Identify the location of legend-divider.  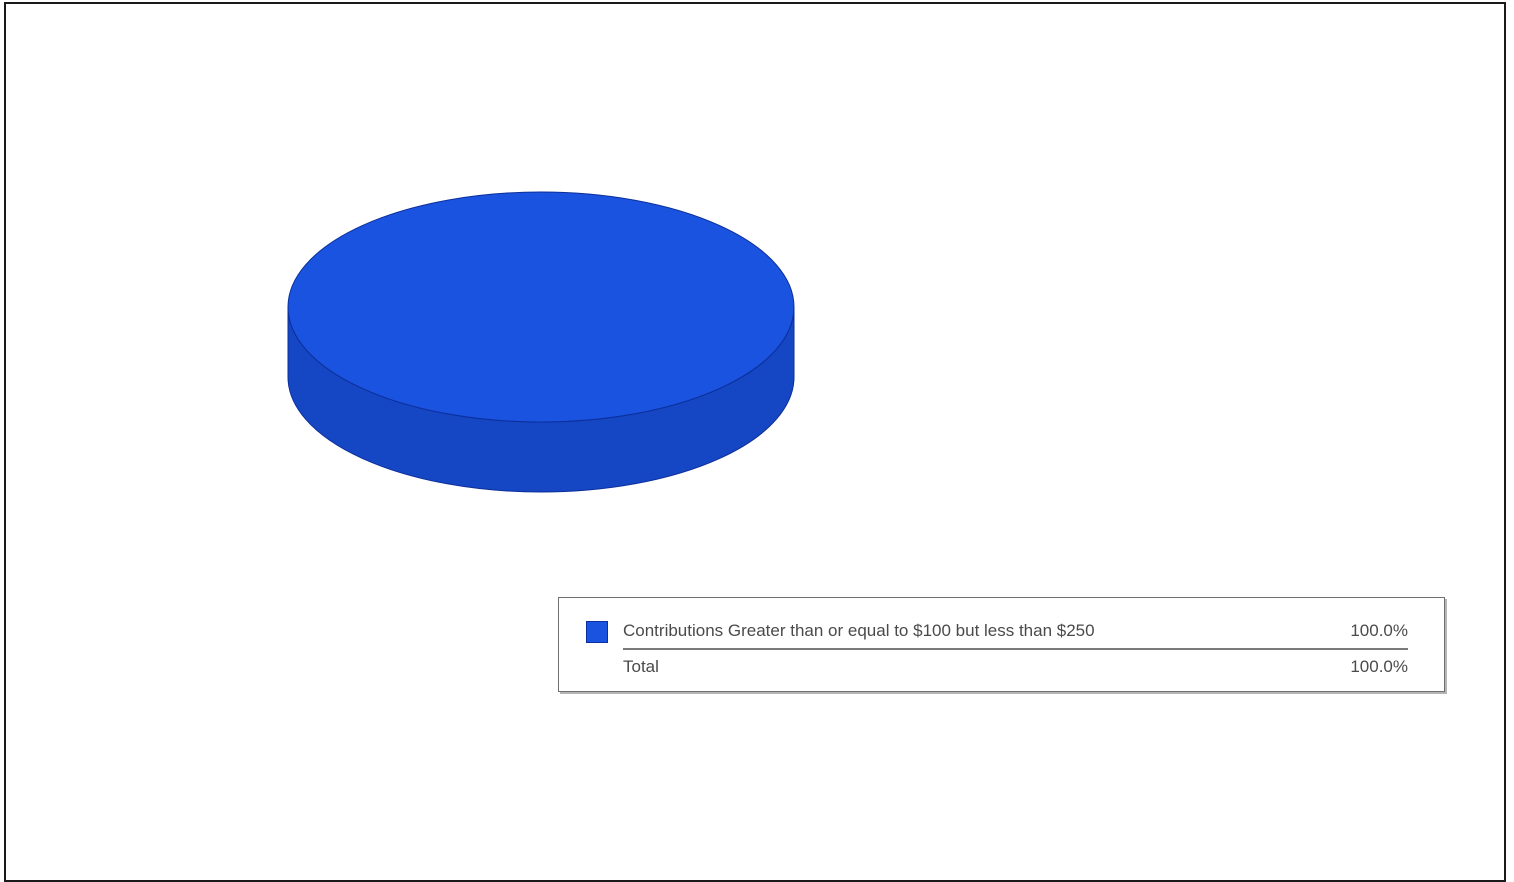
(1015, 649).